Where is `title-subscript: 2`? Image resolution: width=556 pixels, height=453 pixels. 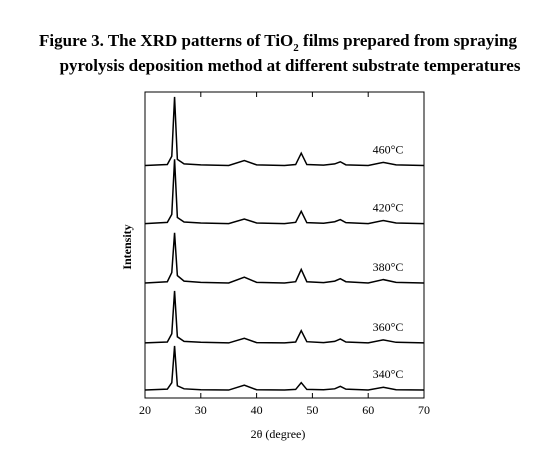
title-subscript: 2 is located at coordinates (296, 48).